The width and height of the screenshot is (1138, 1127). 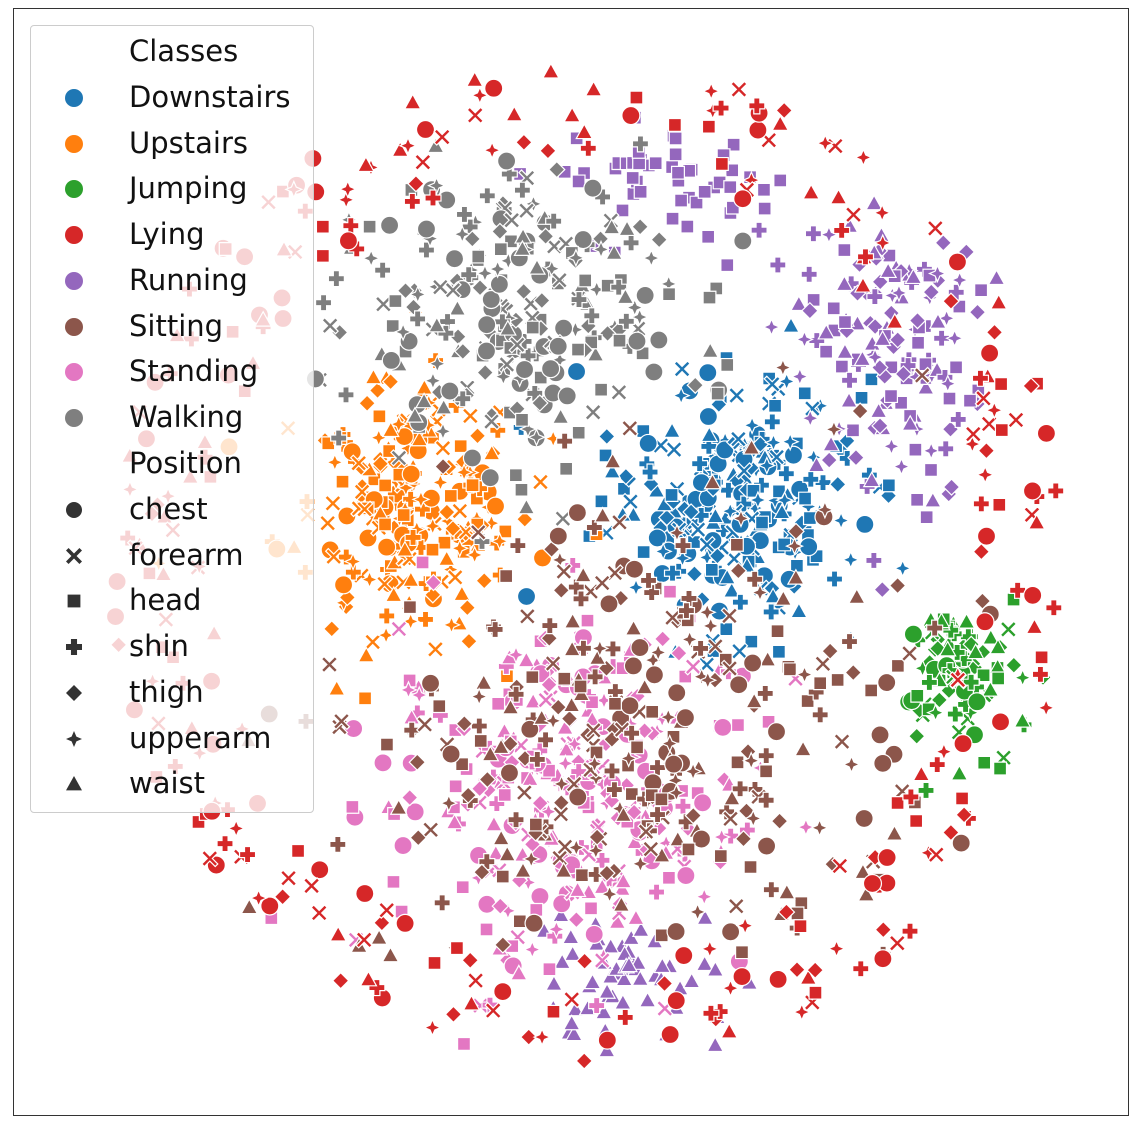 I want to click on legend-marker-jumping, so click(x=74, y=189).